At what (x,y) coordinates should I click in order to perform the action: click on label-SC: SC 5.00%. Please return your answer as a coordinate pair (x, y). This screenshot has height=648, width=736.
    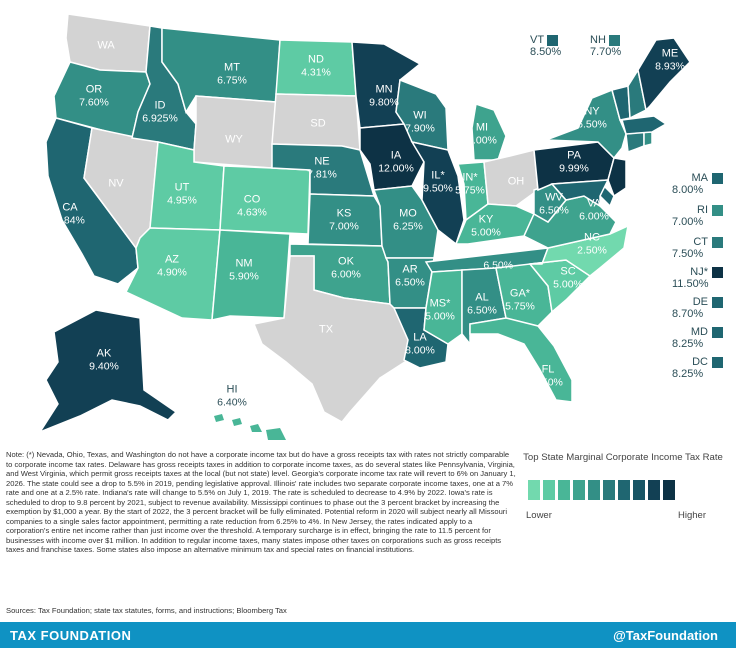
    Looking at the image, I should click on (568, 278).